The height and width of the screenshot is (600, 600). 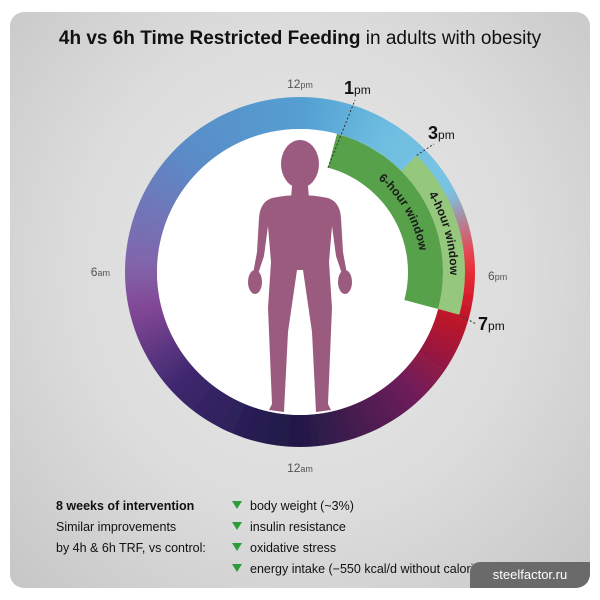 I want to click on window-6h, so click(x=385, y=221).